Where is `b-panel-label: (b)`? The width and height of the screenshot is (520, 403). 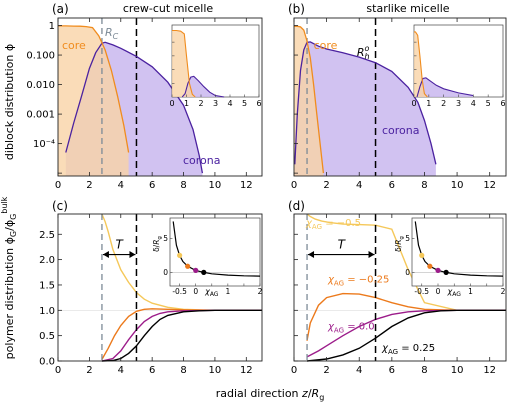
b-panel-label: (b) is located at coordinates (296, 9).